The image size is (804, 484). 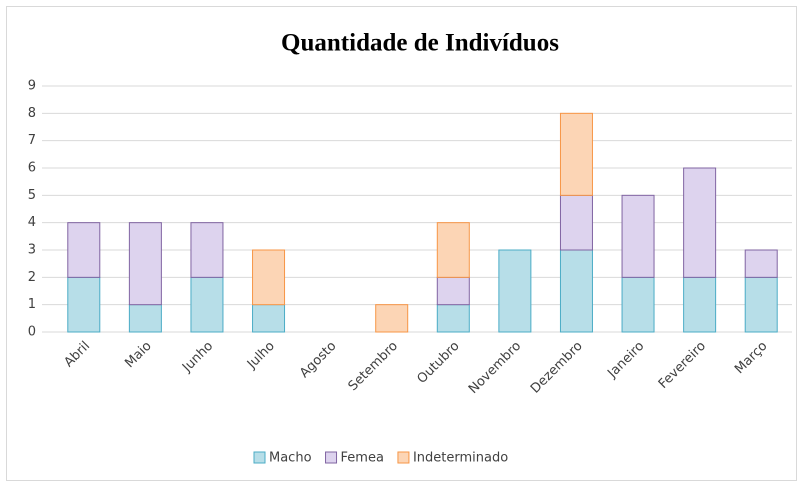 What do you see at coordinates (32, 140) in the screenshot?
I see `y-tick-label: 7` at bounding box center [32, 140].